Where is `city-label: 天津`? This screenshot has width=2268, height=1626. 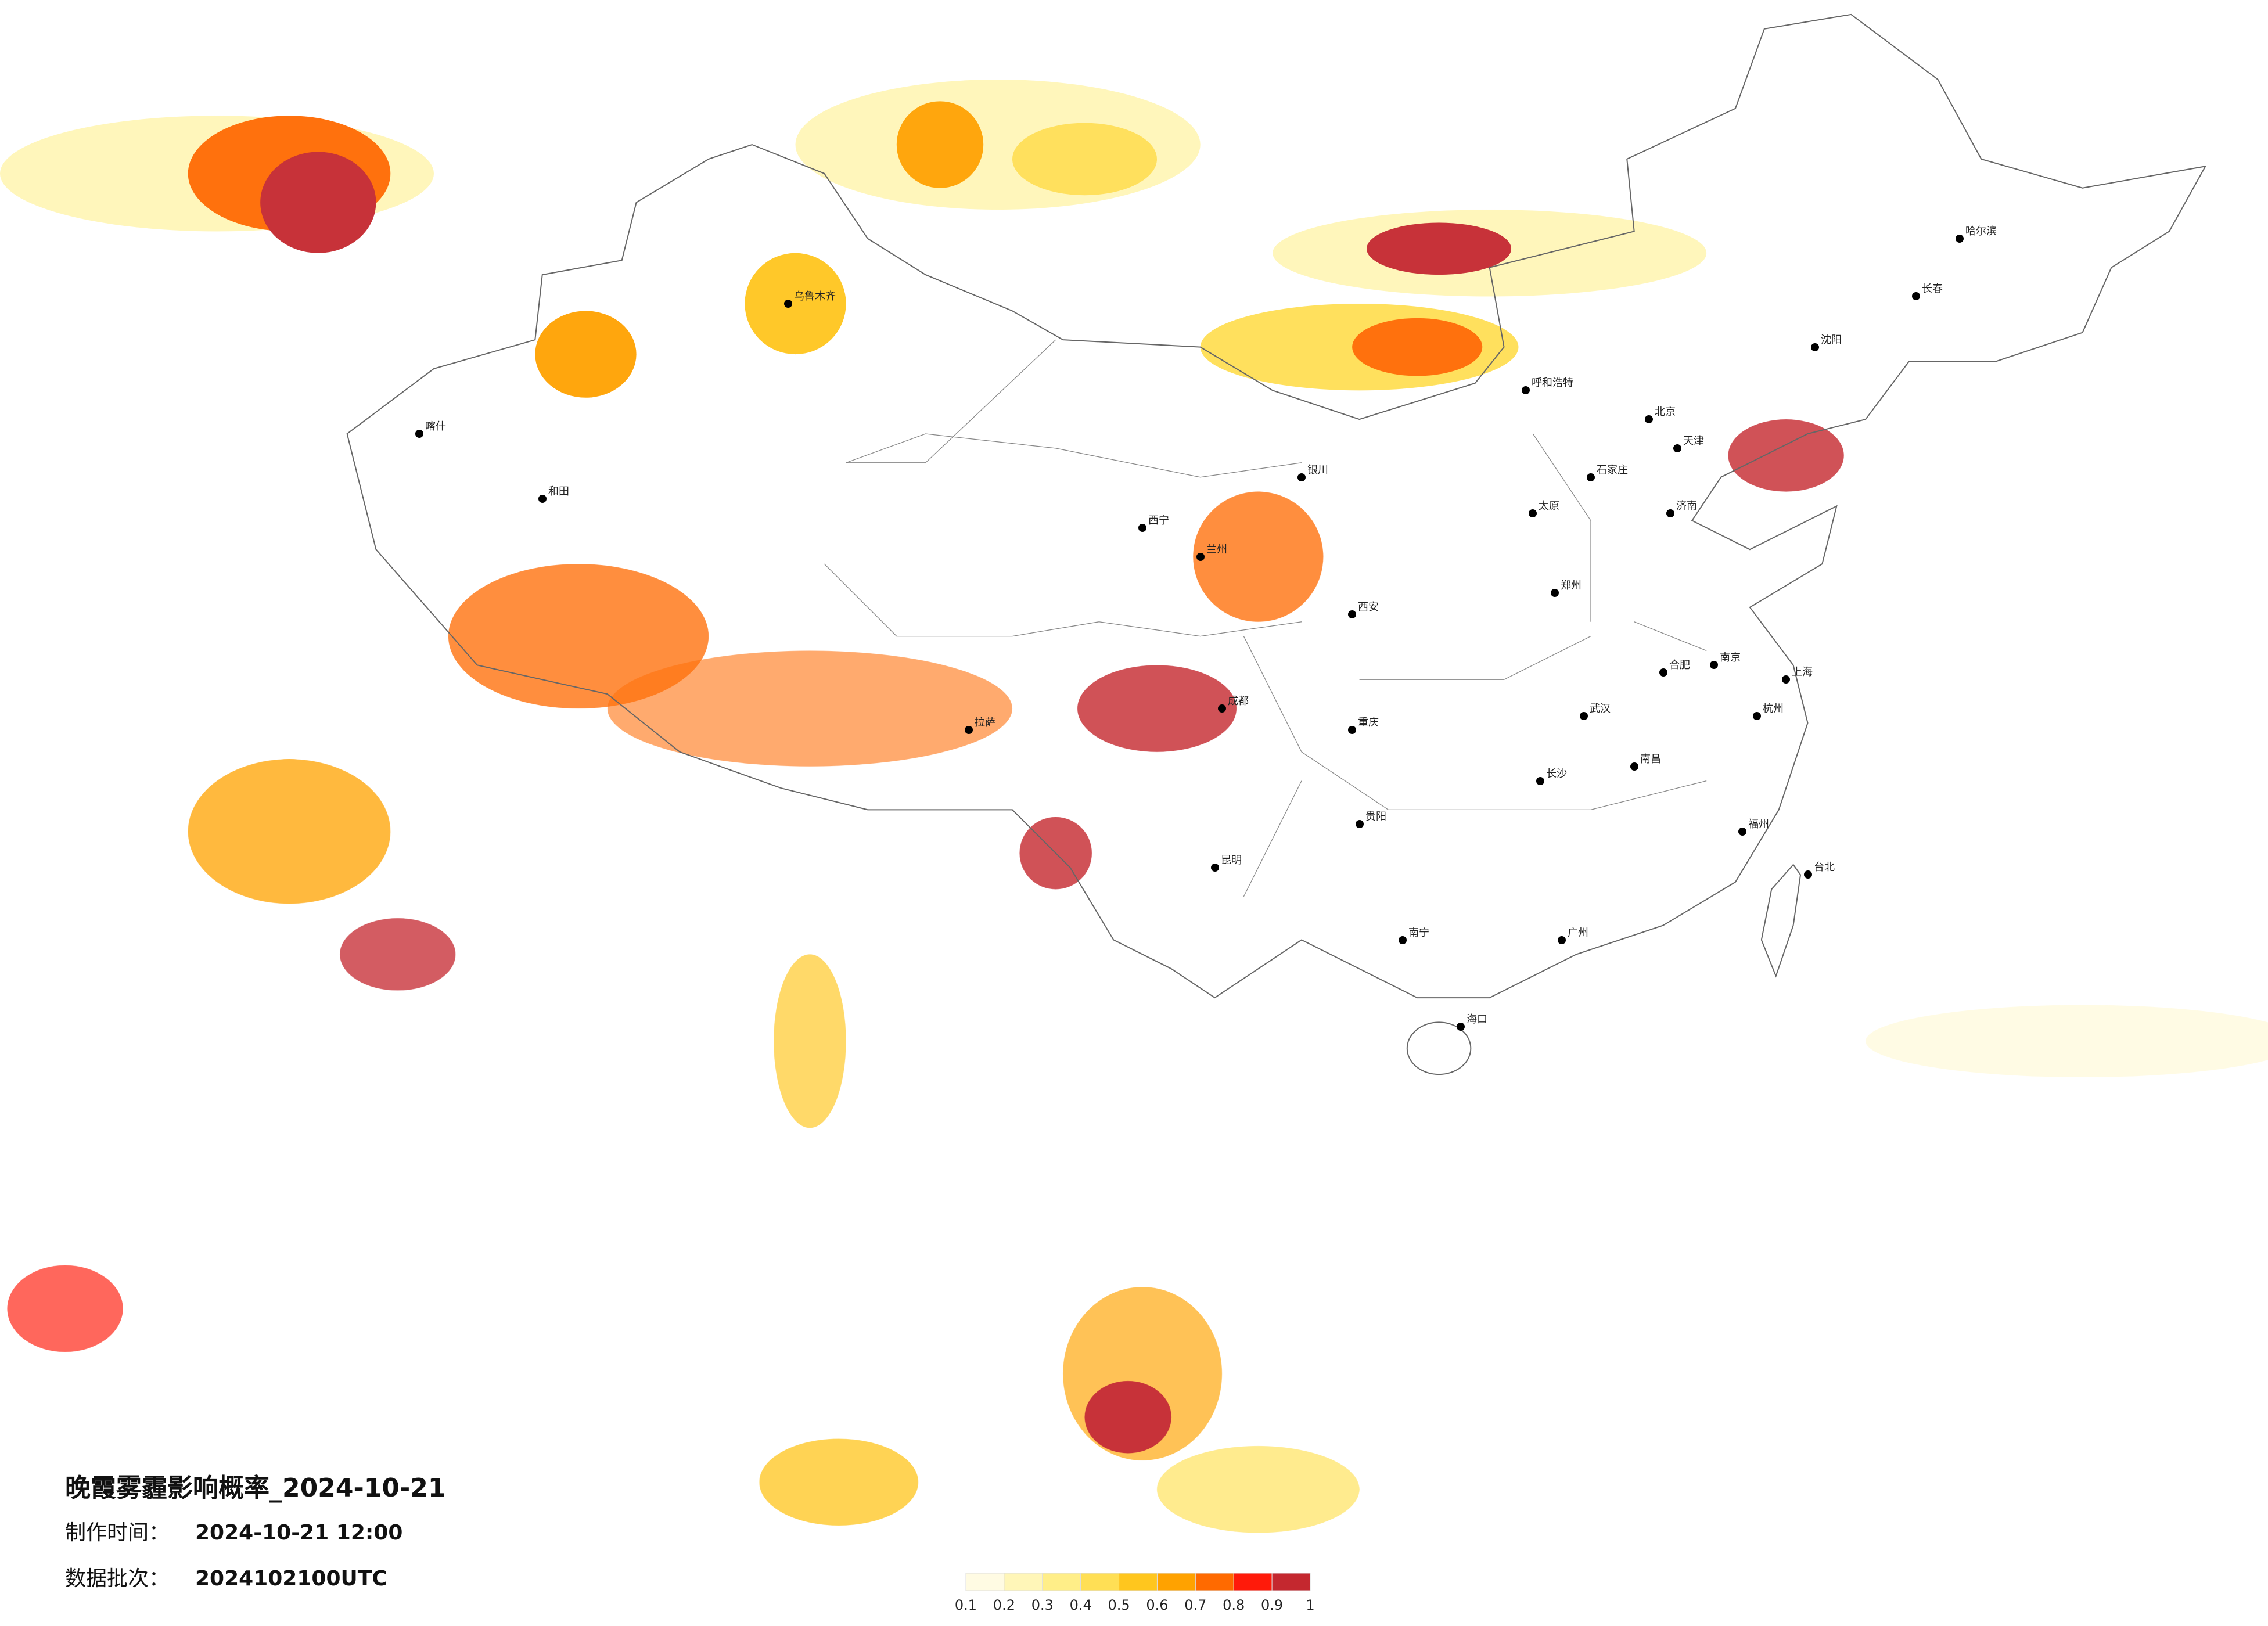
city-label: 天津 is located at coordinates (1693, 441).